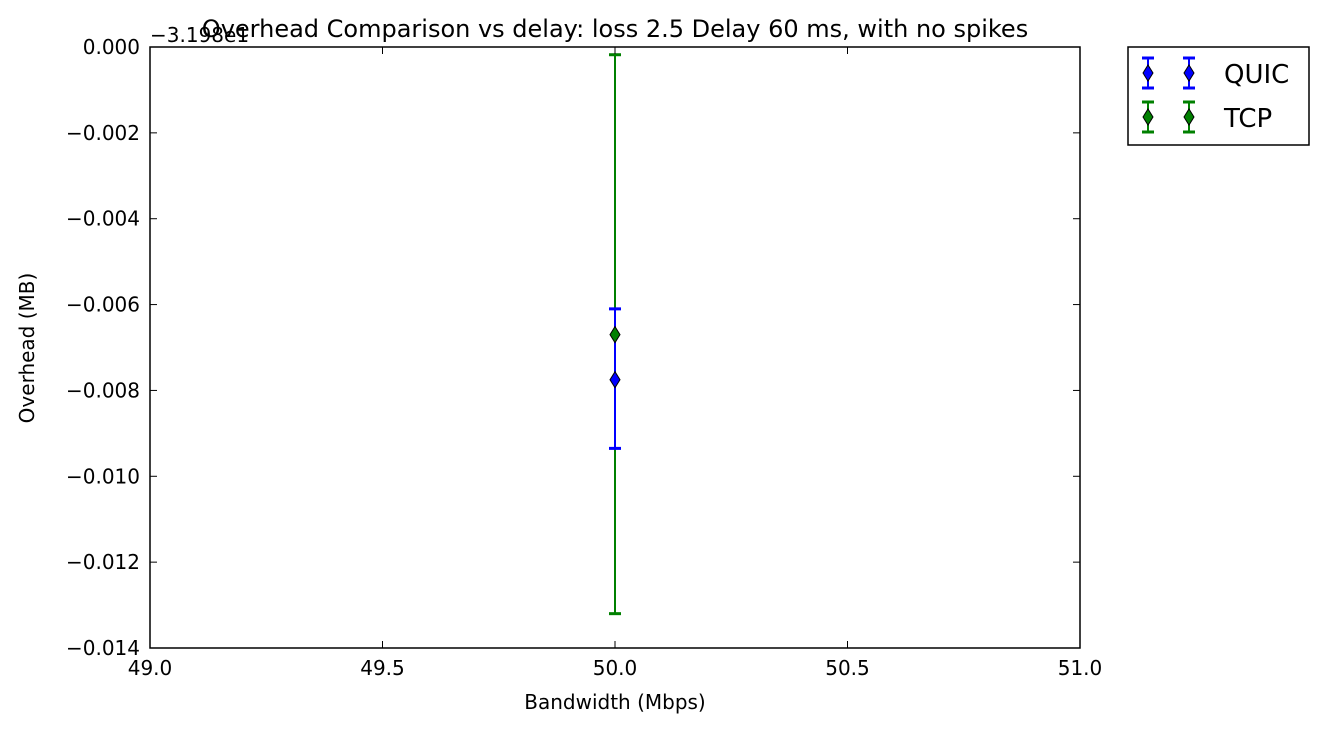  What do you see at coordinates (103, 648) in the screenshot?
I see `y-tick-label: −0.014` at bounding box center [103, 648].